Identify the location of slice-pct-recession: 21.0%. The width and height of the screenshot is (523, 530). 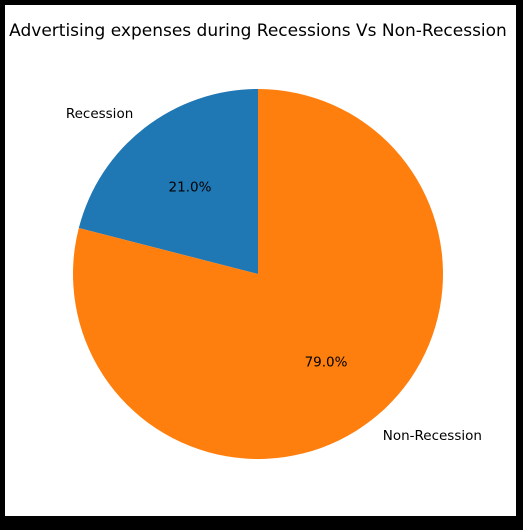
(190, 187).